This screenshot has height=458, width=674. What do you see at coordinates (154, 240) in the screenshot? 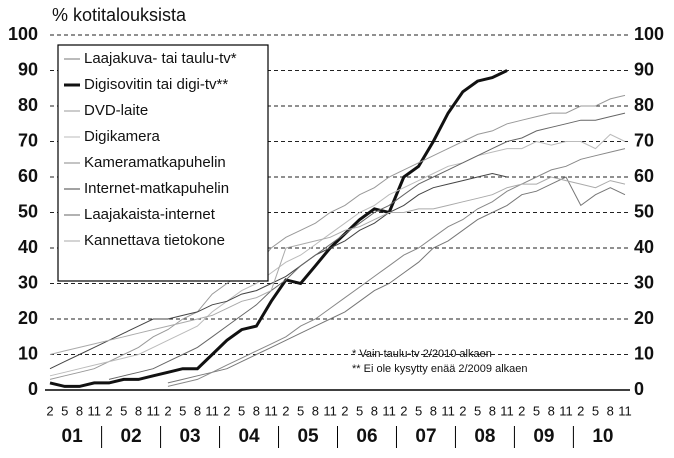
I see `legend-label: Kannettava tietokone` at bounding box center [154, 240].